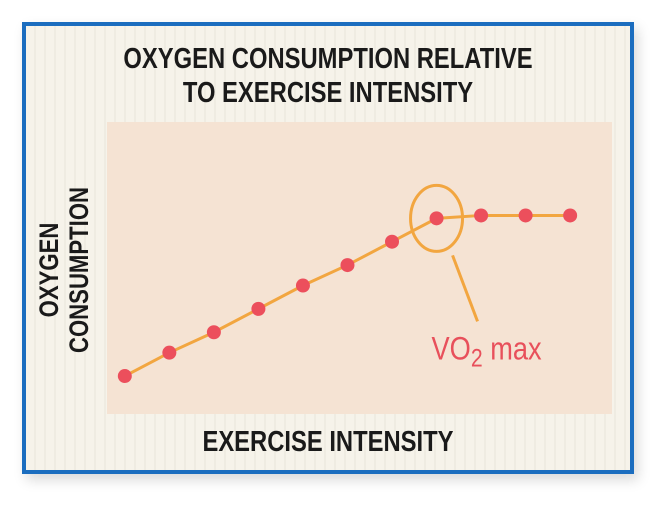 This screenshot has height=512, width=671. Describe the element at coordinates (465, 288) in the screenshot. I see `vo2max-leader-line` at that location.